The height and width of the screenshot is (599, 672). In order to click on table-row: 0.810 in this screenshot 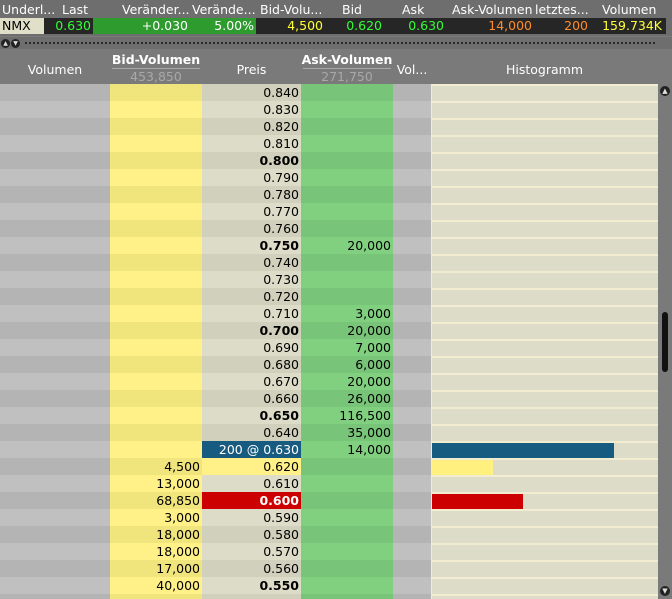, I will do `click(329, 143)`.